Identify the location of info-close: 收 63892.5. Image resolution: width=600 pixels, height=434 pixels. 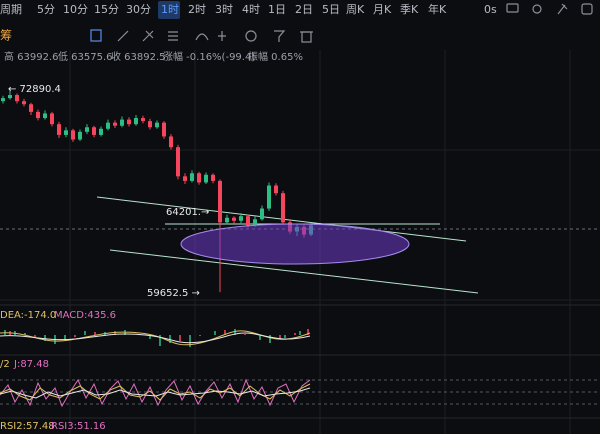
(138, 56).